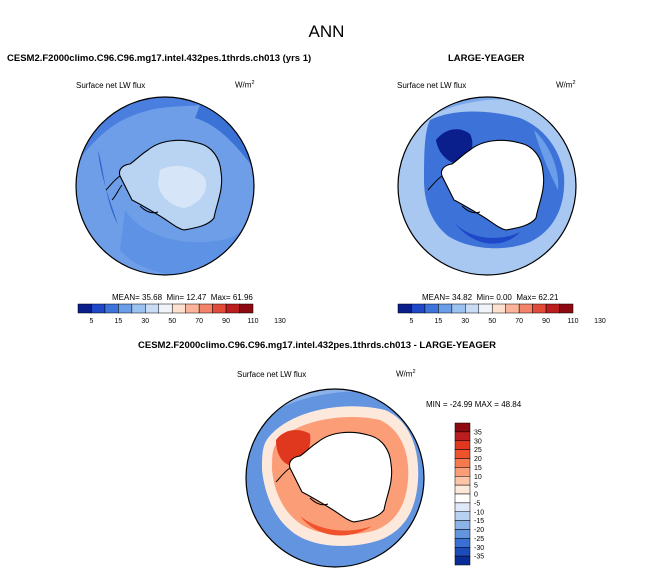 The image size is (653, 574). Describe the element at coordinates (478, 459) in the screenshot. I see `panel-3-colorbar-tick-label: 20` at that location.